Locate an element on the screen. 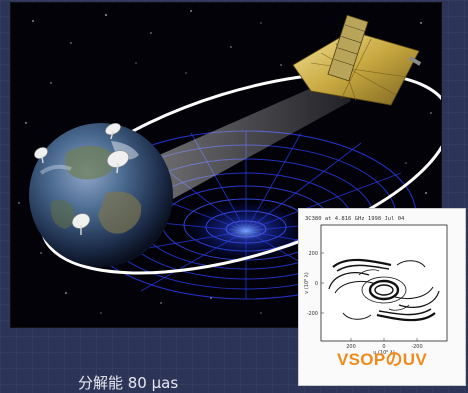 The width and height of the screenshot is (468, 393). earth is located at coordinates (101, 195).